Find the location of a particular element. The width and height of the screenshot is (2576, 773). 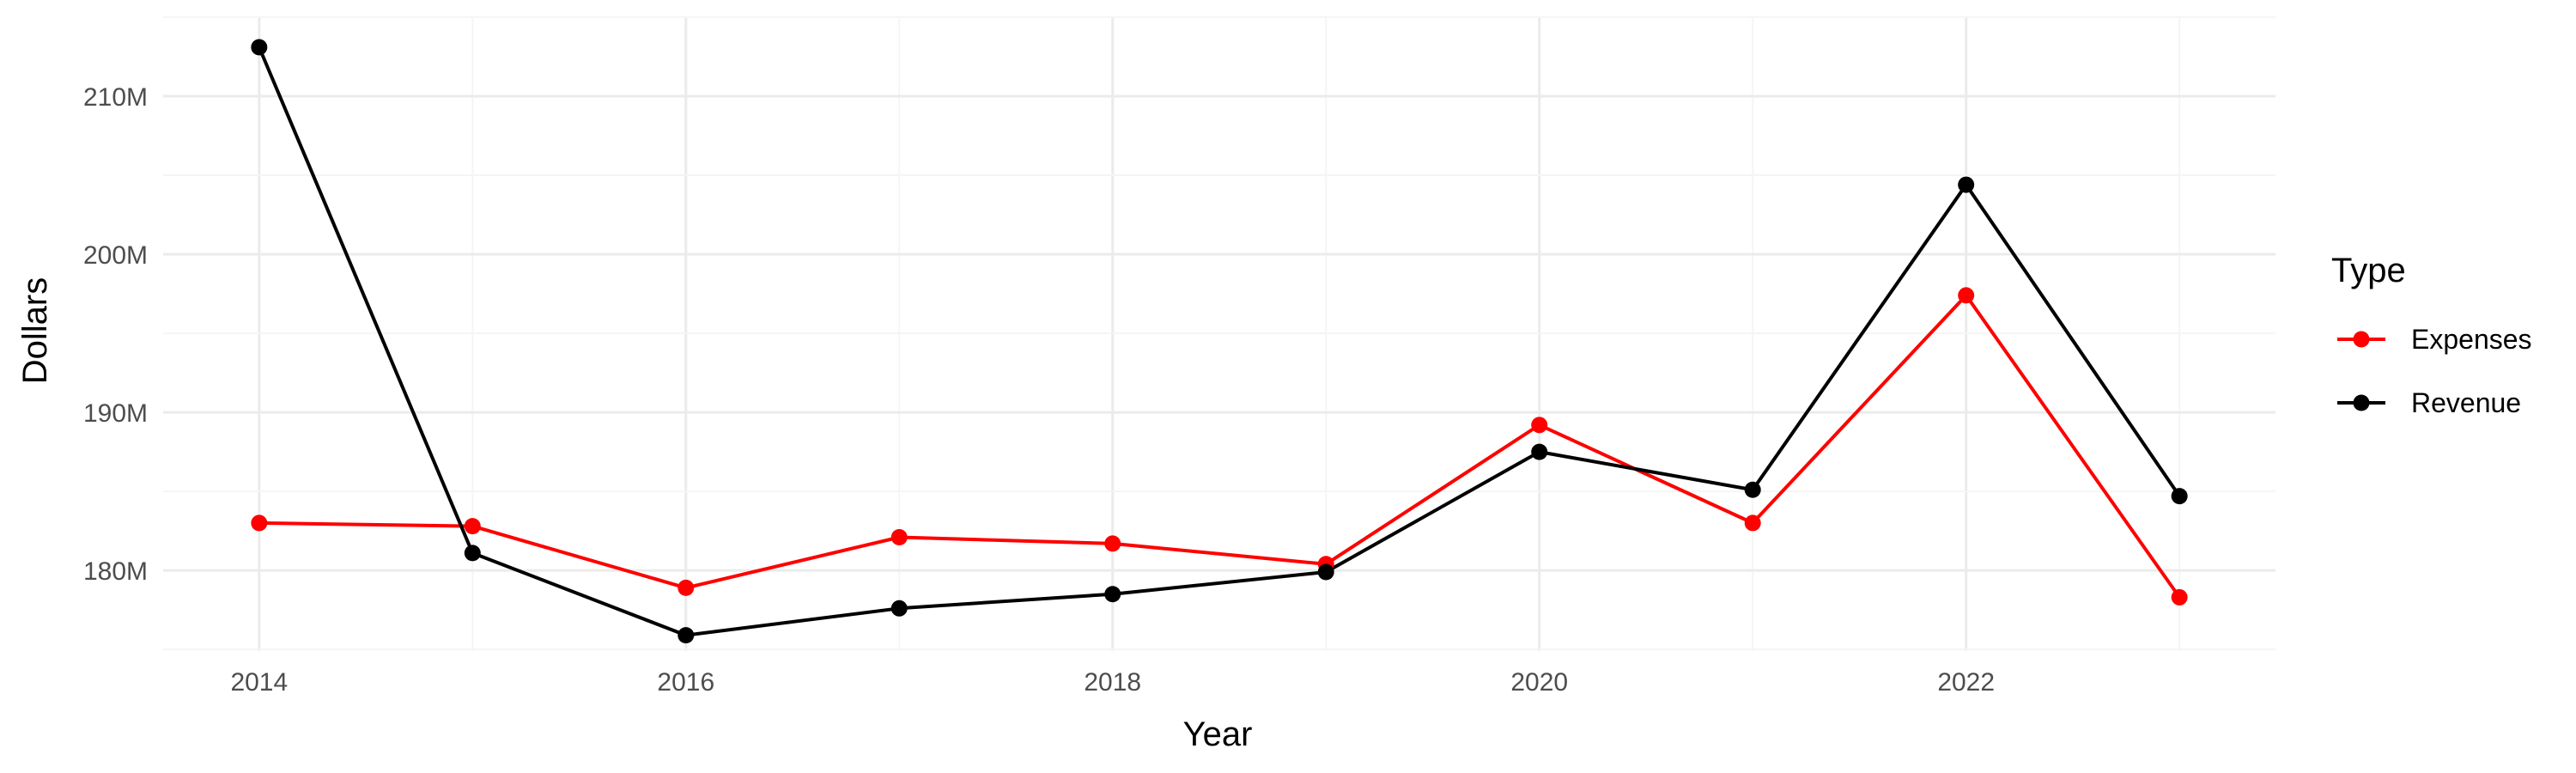

y-tick-label: 180M is located at coordinates (116, 571).